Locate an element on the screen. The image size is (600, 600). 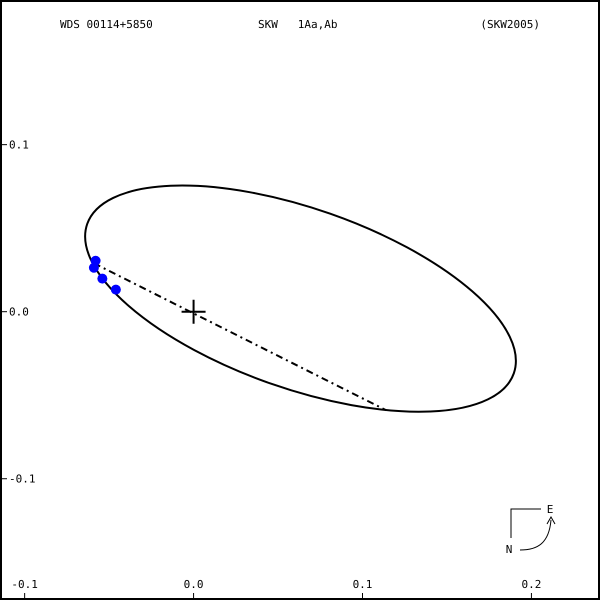
text: SKW 1Aa,Ab is located at coordinates (298, 24).